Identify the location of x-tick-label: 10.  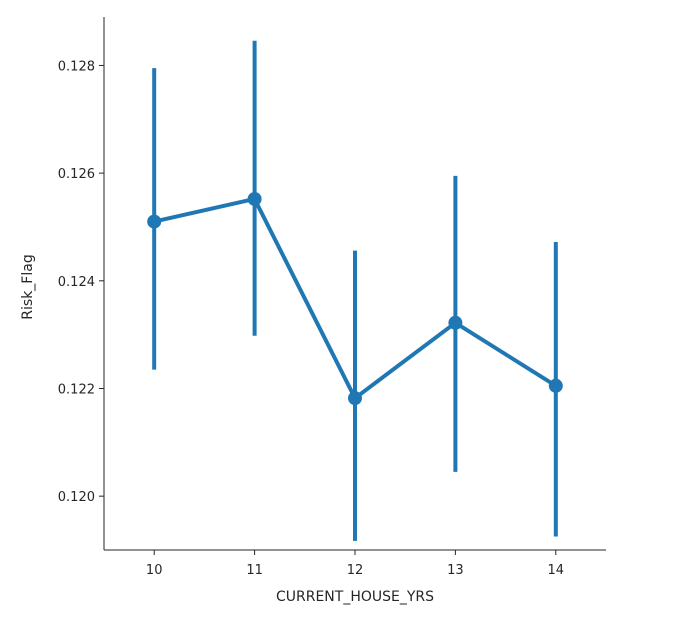
(154, 570).